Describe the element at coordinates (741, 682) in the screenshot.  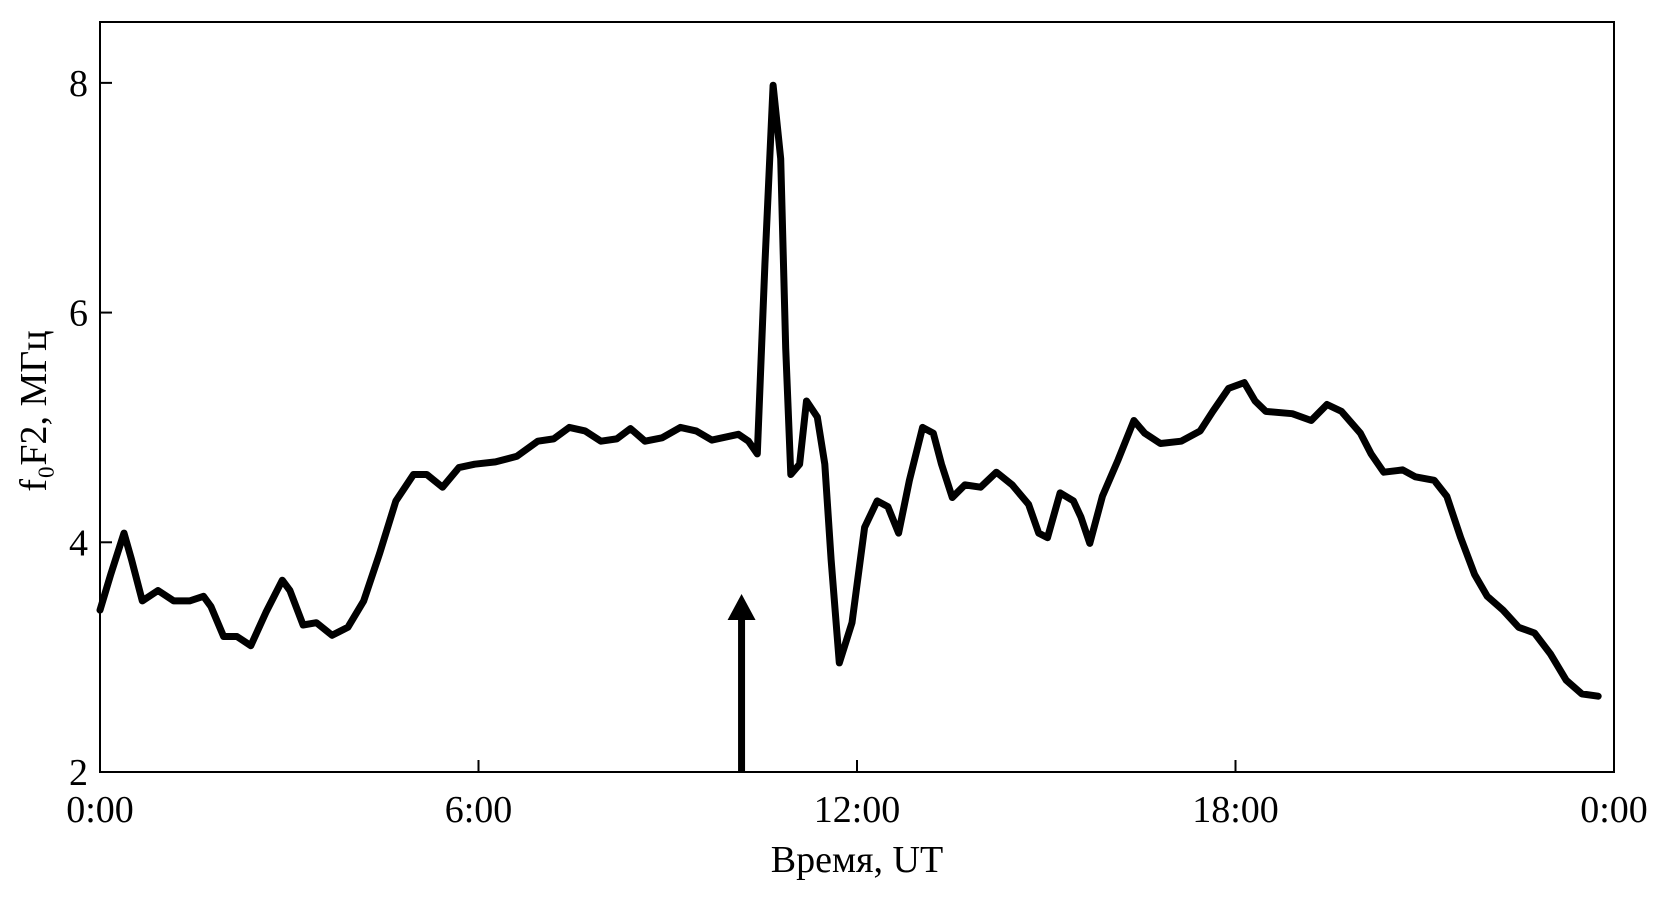
I see `annotation-arrow` at that location.